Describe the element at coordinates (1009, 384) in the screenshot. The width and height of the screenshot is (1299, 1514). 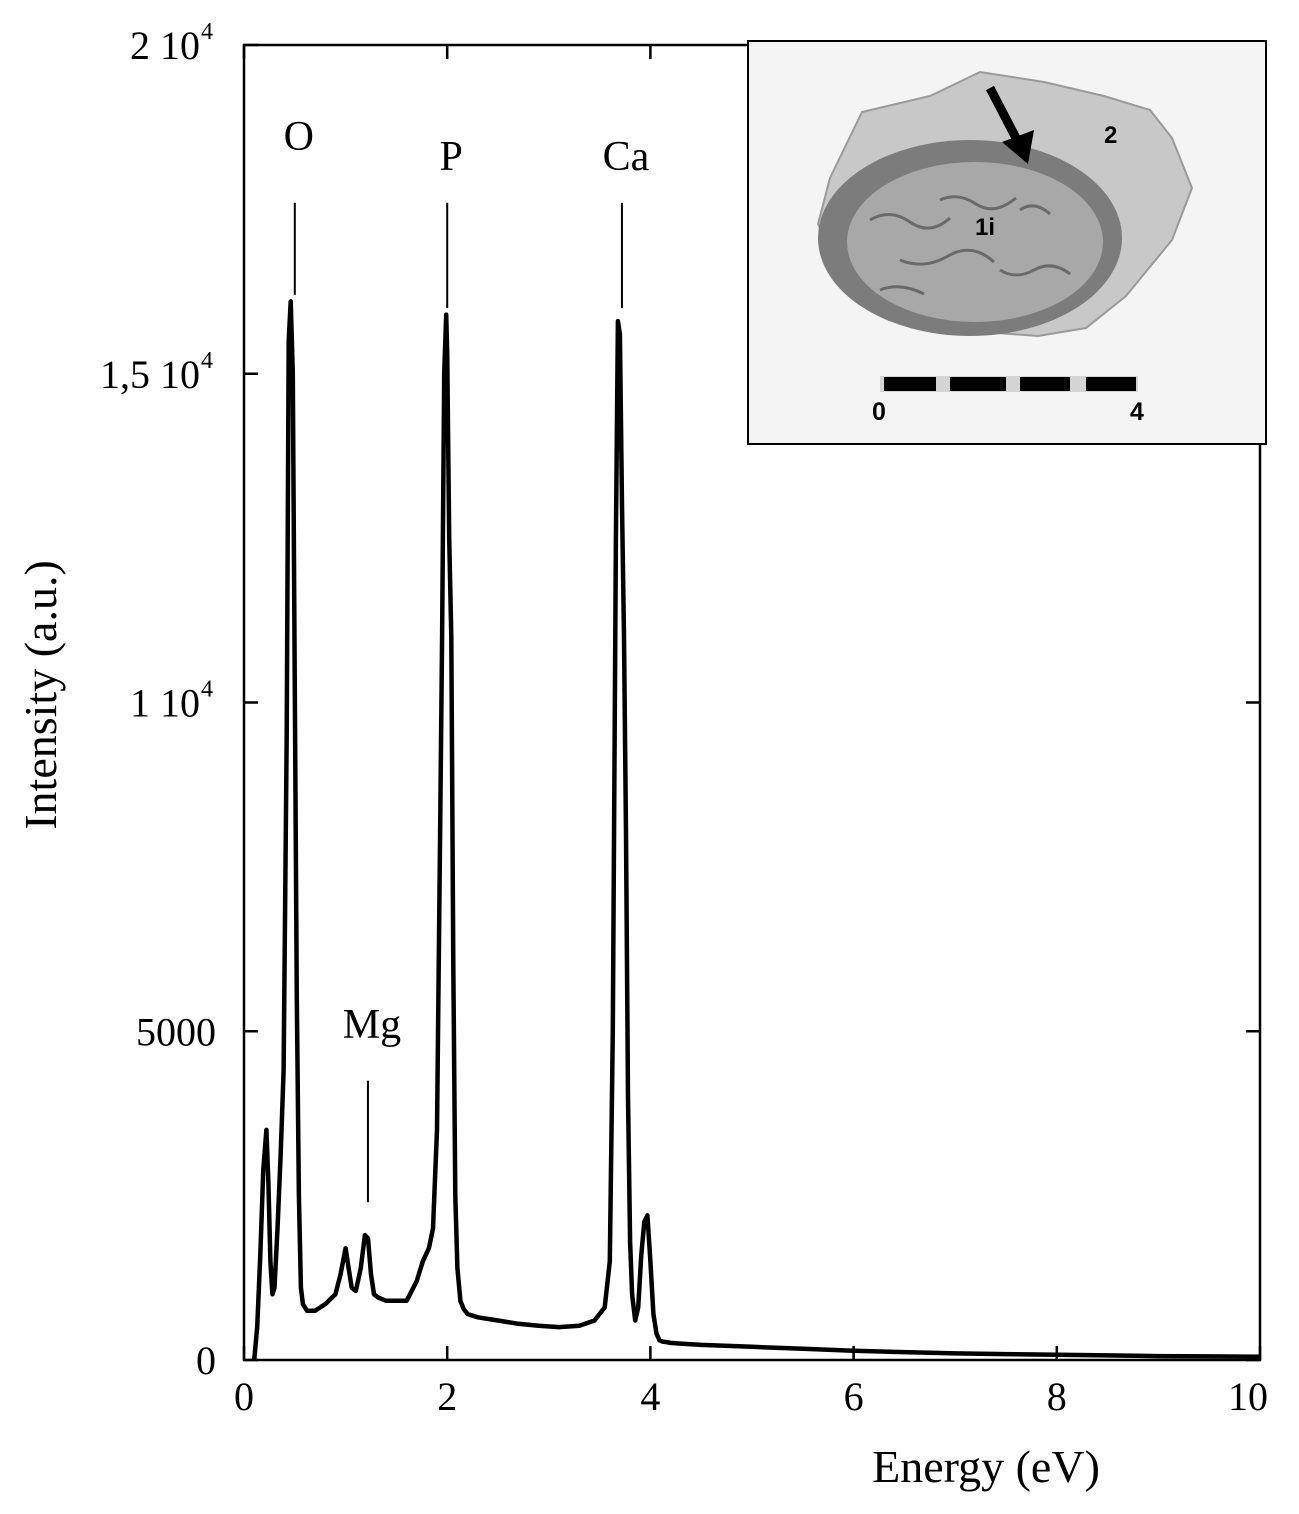
I see `scale-bar-background` at that location.